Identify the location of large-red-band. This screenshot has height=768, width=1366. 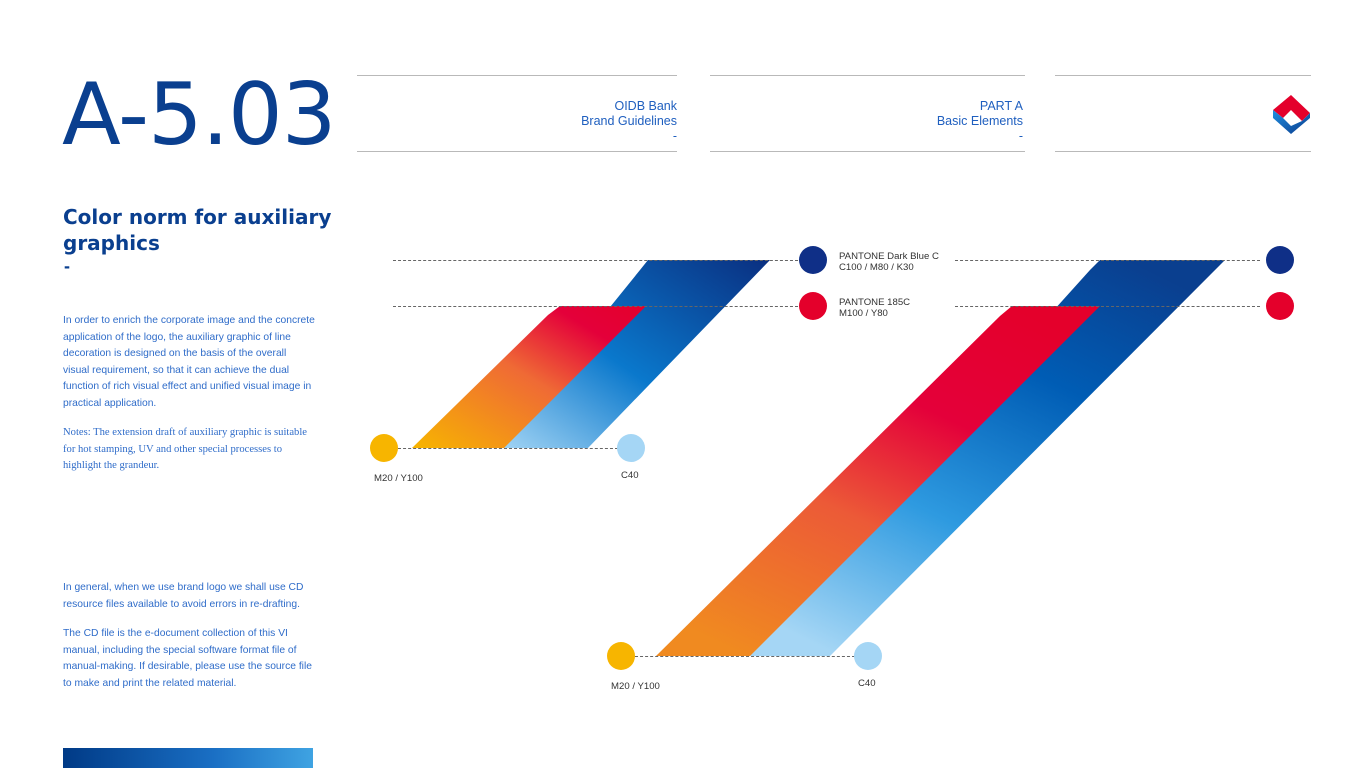
(878, 481).